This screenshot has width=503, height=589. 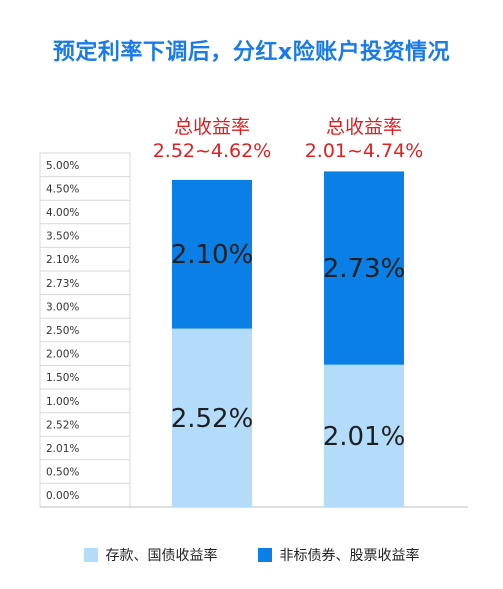 I want to click on y-tick-label: 2.00%, so click(x=62, y=355).